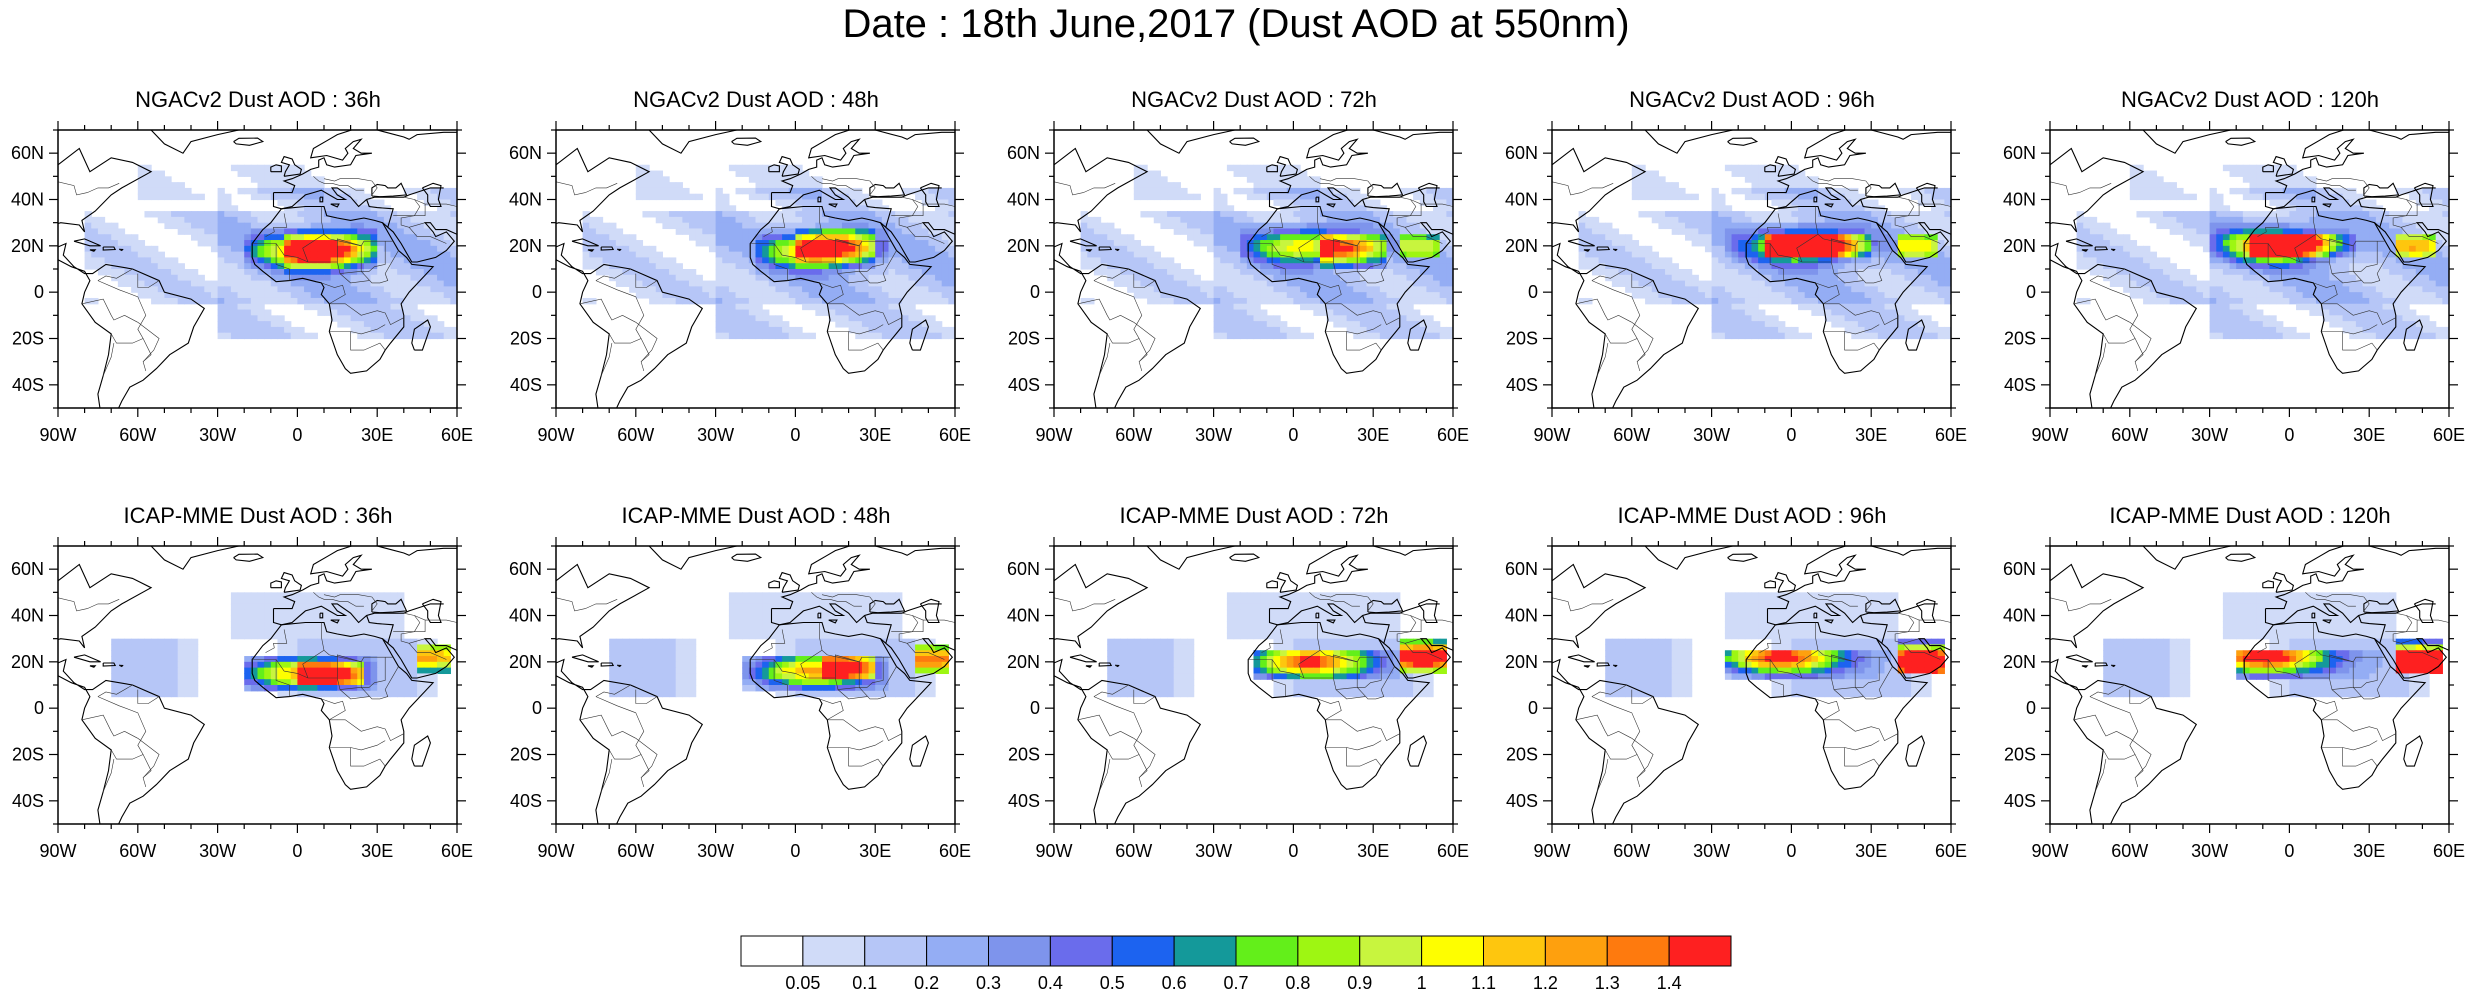 Image resolution: width=2472 pixels, height=994 pixels. I want to click on panel-title: NGACv2 Dust AOD : 72h, so click(1254, 99).